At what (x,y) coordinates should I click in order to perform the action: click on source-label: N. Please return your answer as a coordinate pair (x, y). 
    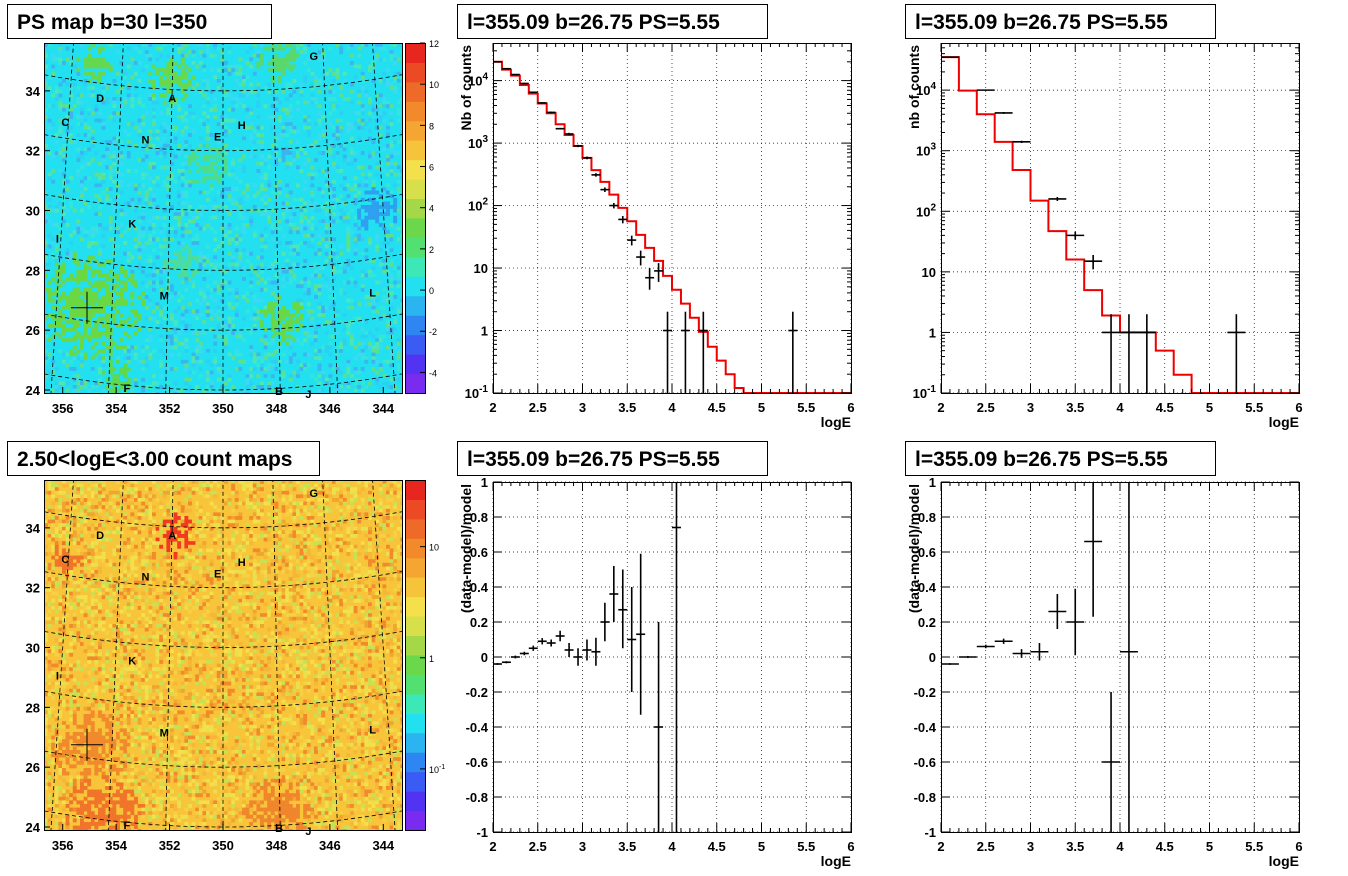
    Looking at the image, I should click on (146, 141).